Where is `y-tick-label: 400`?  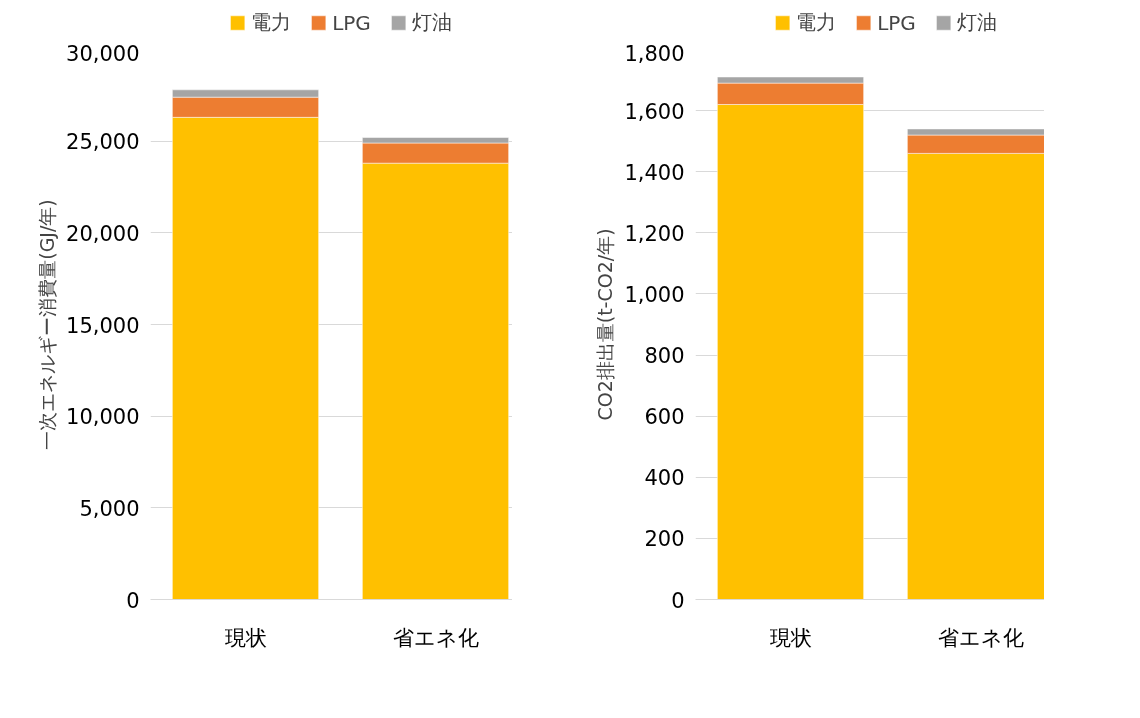
y-tick-label: 400 is located at coordinates (664, 478).